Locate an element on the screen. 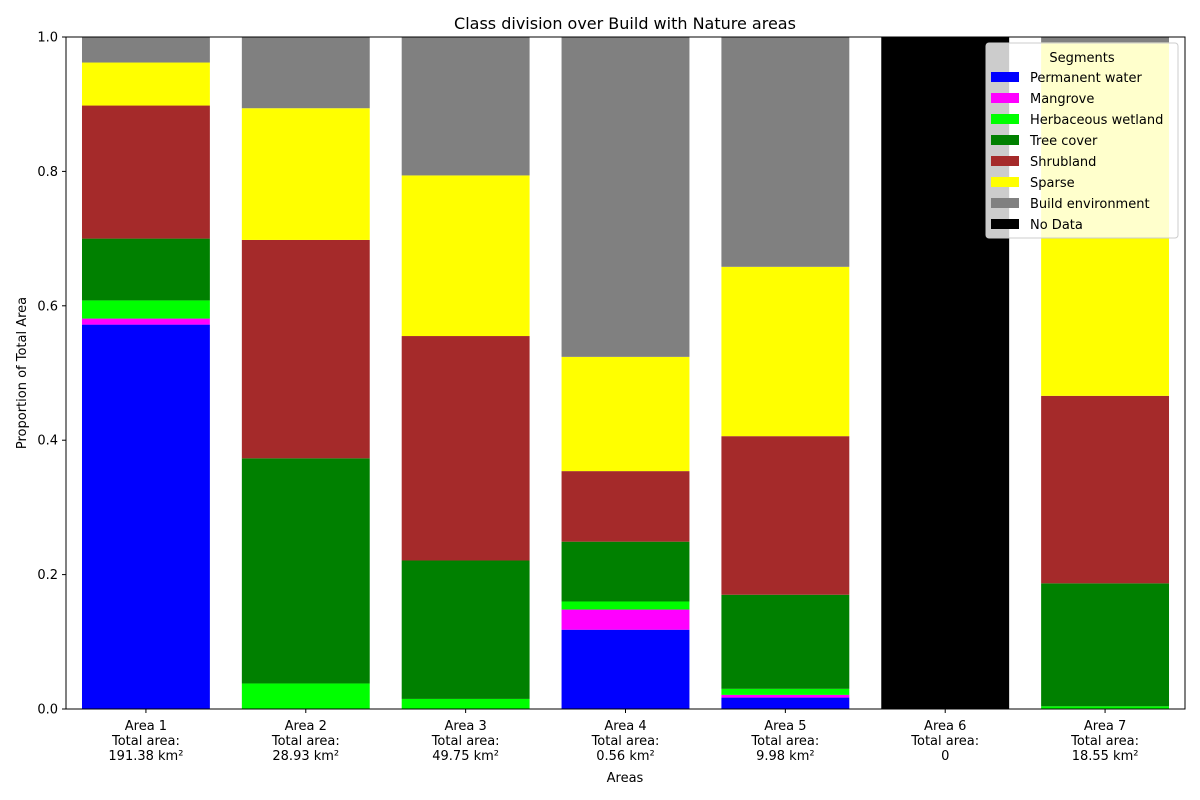 Image resolution: width=1200 pixels, height=800 pixels. x-tick-label: Area 4 Total area: 0.56 km² is located at coordinates (625, 741).